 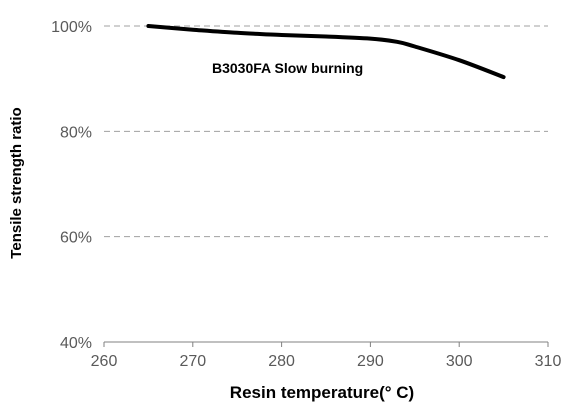 I want to click on y-tick-label-40: 40%, so click(x=76, y=343).